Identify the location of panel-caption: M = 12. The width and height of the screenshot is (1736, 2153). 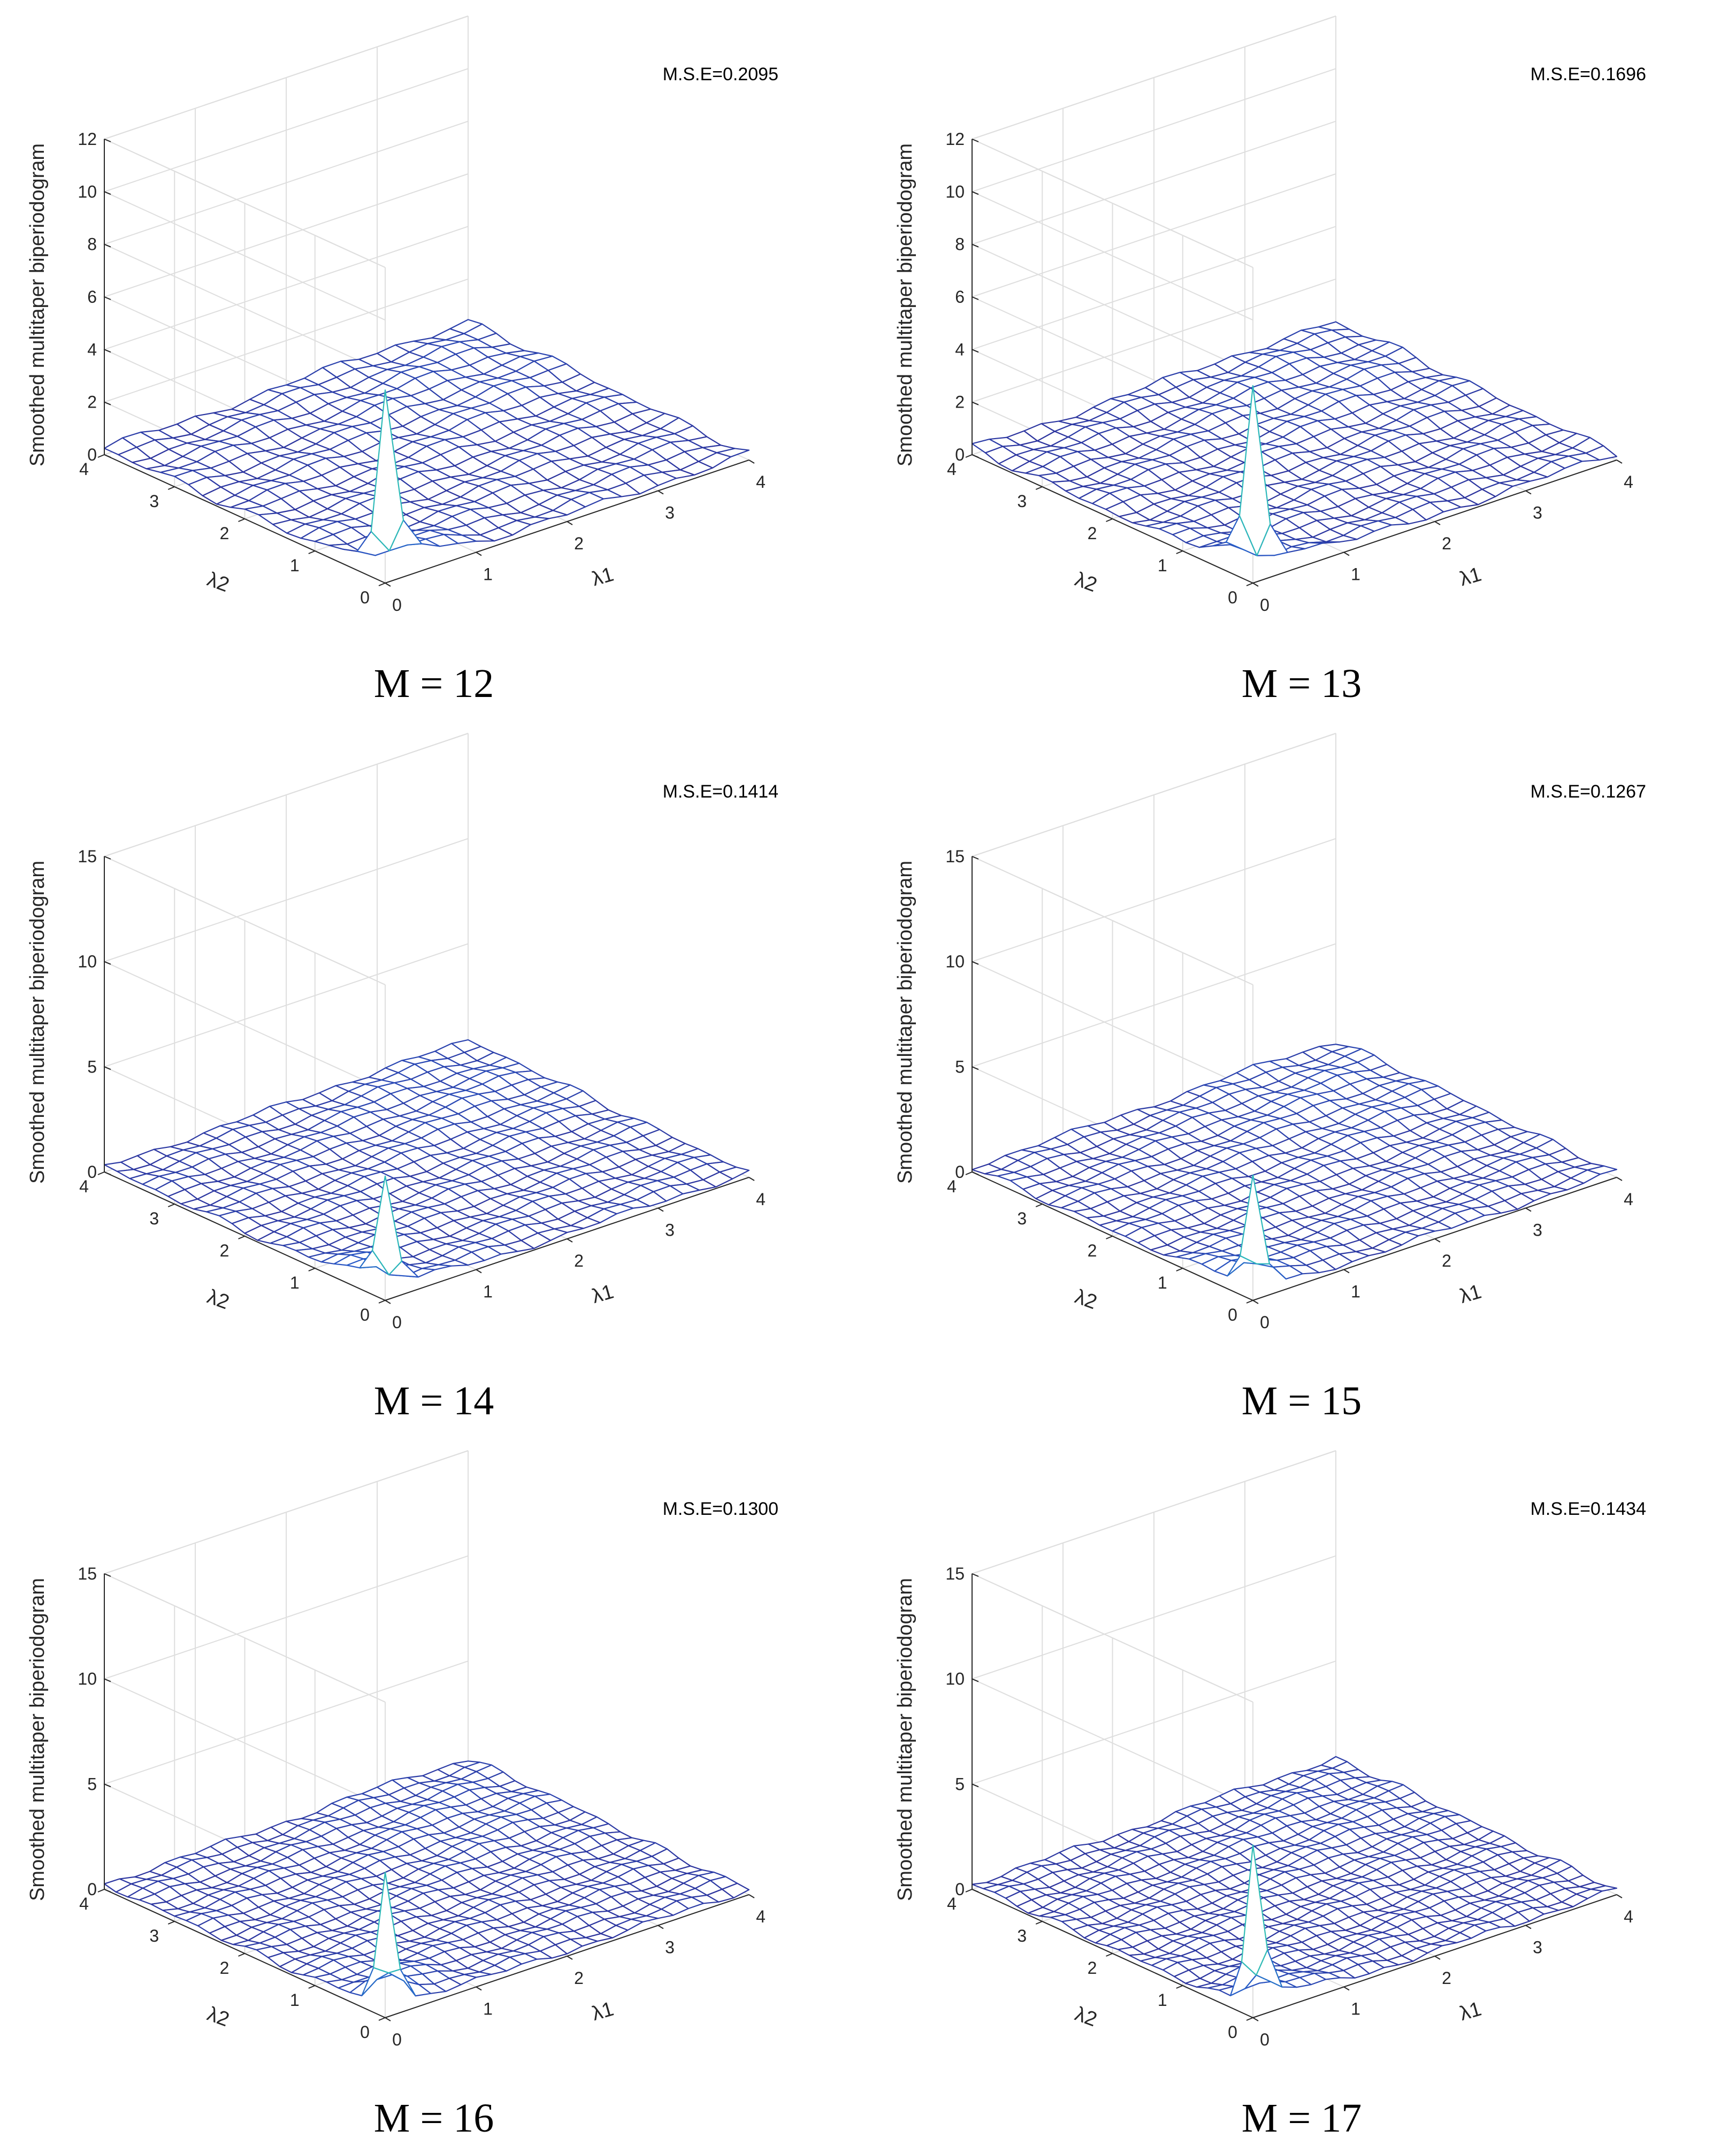
(433, 683).